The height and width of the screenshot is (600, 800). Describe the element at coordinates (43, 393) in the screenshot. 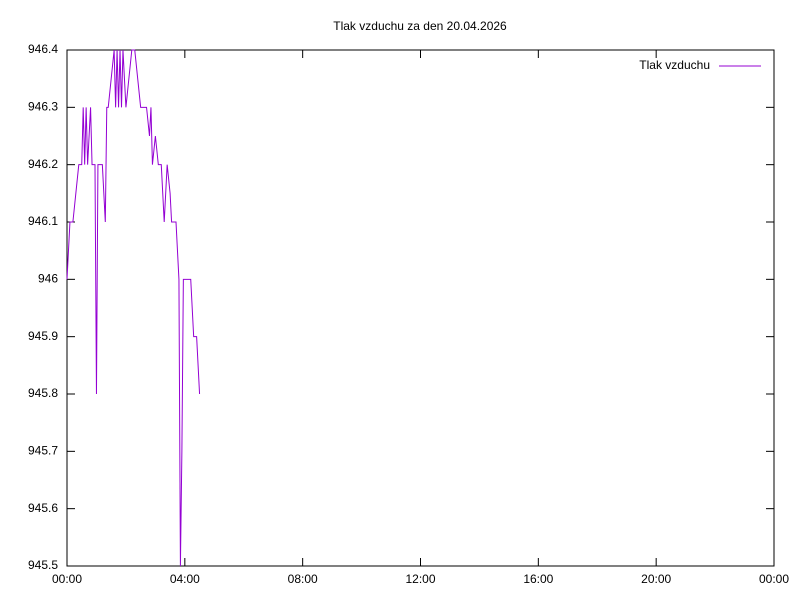

I see `y-tick-label: 945.8` at that location.